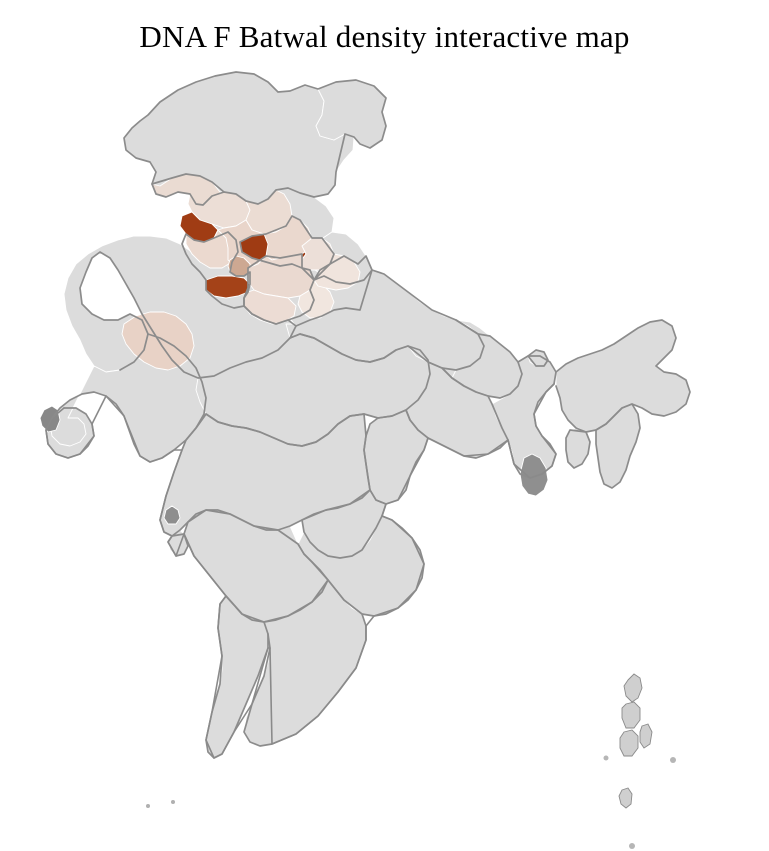  I want to click on state-border-ne-south, so click(618, 446).